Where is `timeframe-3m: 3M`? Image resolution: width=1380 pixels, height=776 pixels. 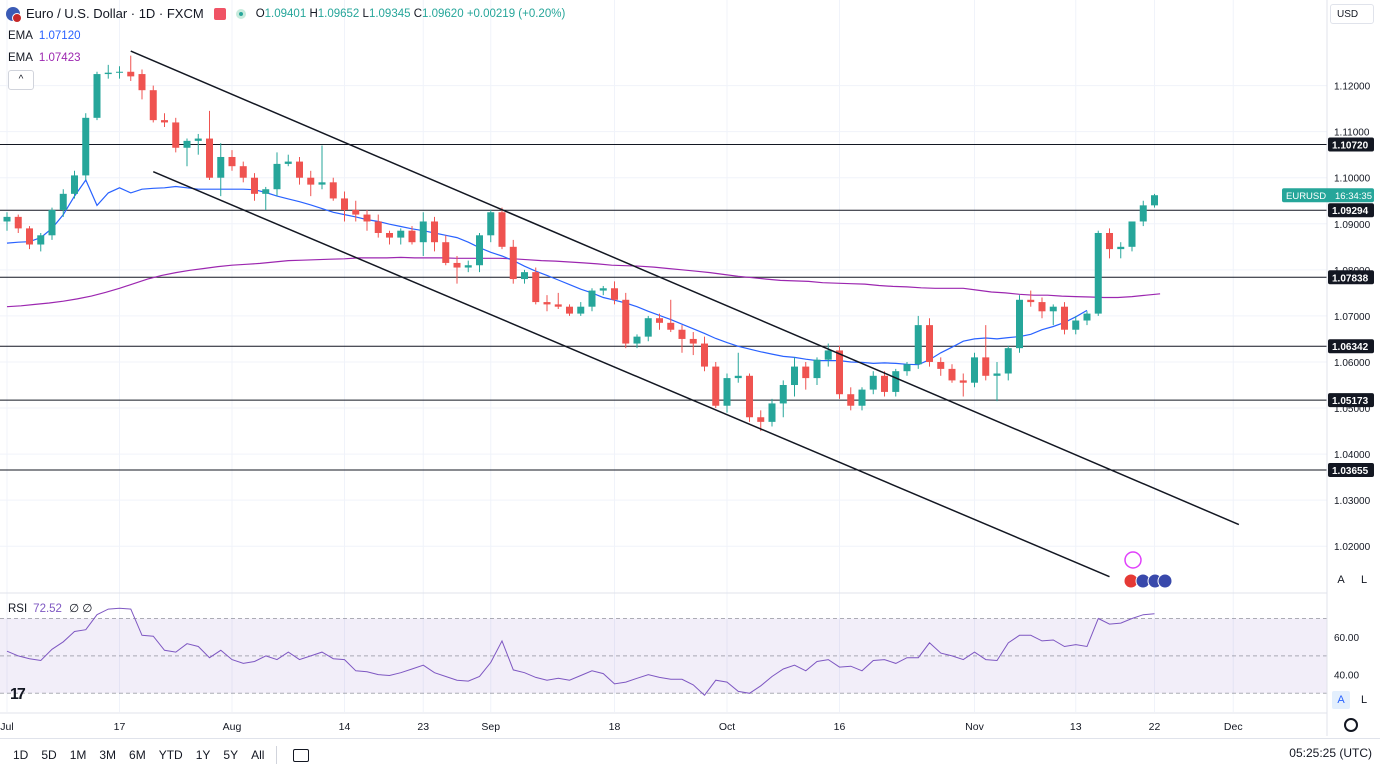
timeframe-3m: 3M is located at coordinates (108, 755).